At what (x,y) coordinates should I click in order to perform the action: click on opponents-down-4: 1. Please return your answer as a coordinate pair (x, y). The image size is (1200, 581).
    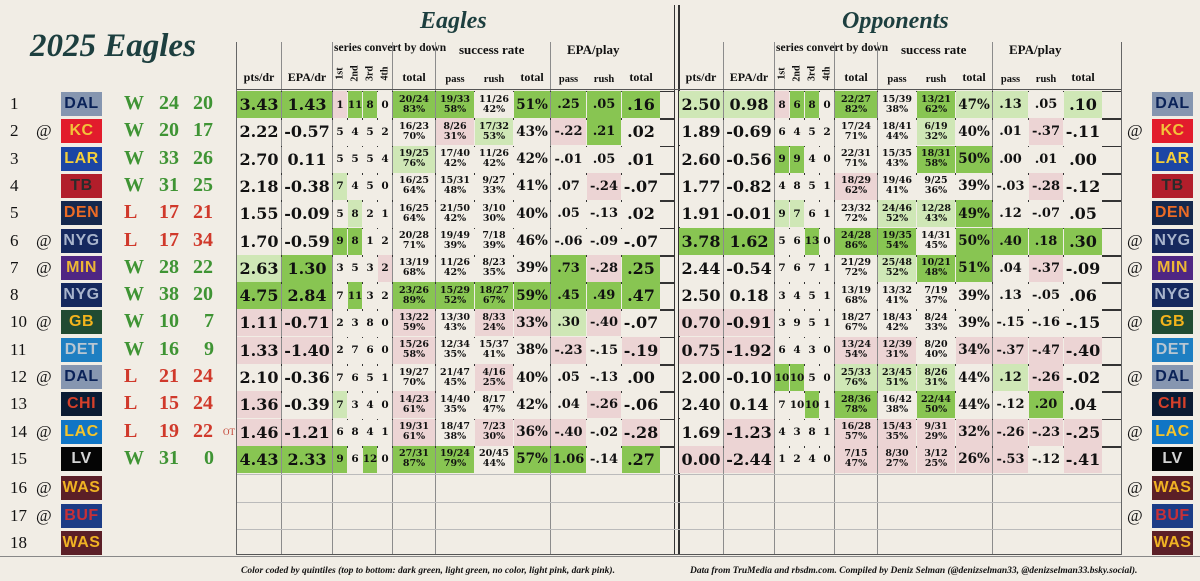
    Looking at the image, I should click on (827, 405).